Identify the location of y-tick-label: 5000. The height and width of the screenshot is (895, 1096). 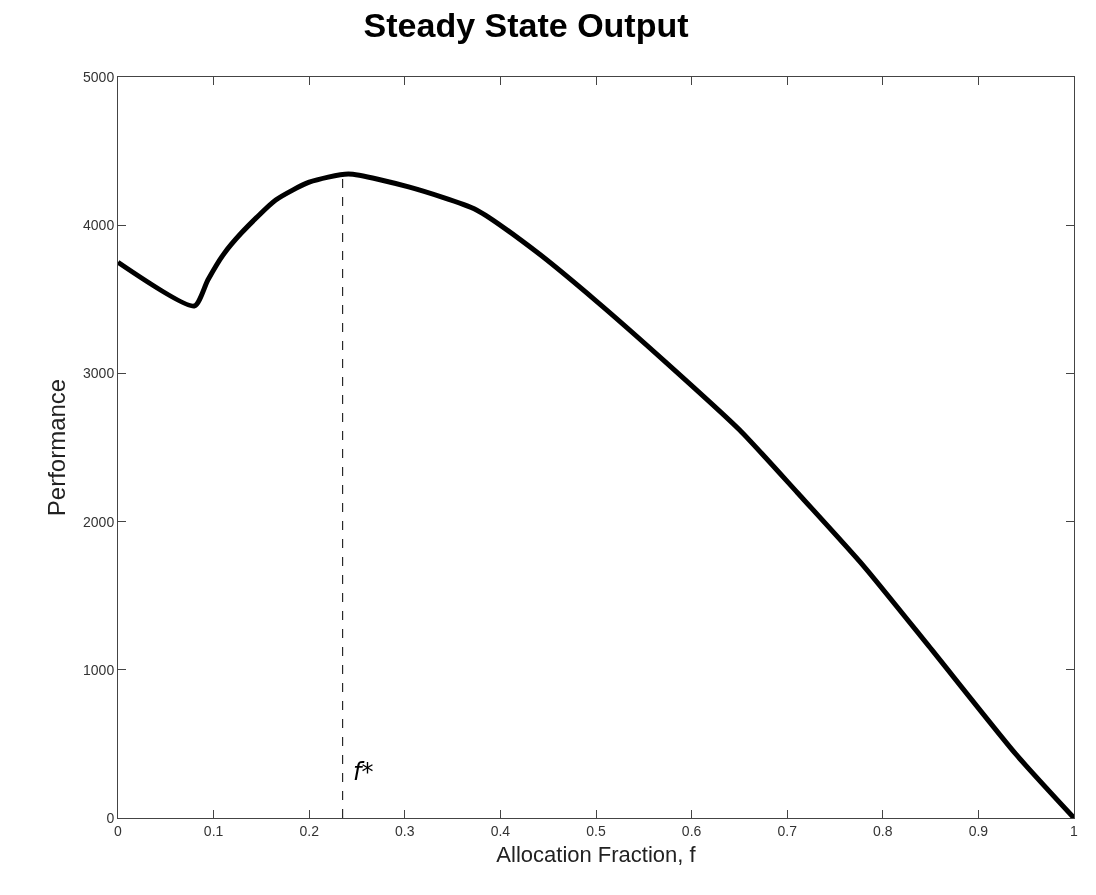
(99, 76).